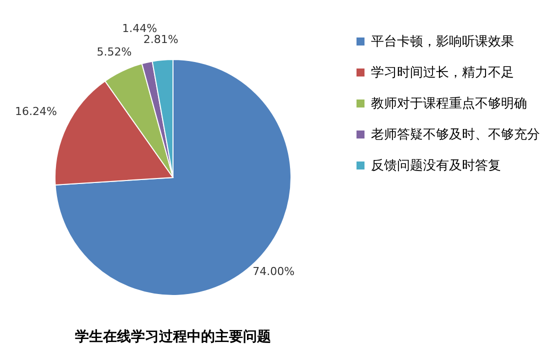  What do you see at coordinates (35, 111) in the screenshot?
I see `data-label: 16.24%` at bounding box center [35, 111].